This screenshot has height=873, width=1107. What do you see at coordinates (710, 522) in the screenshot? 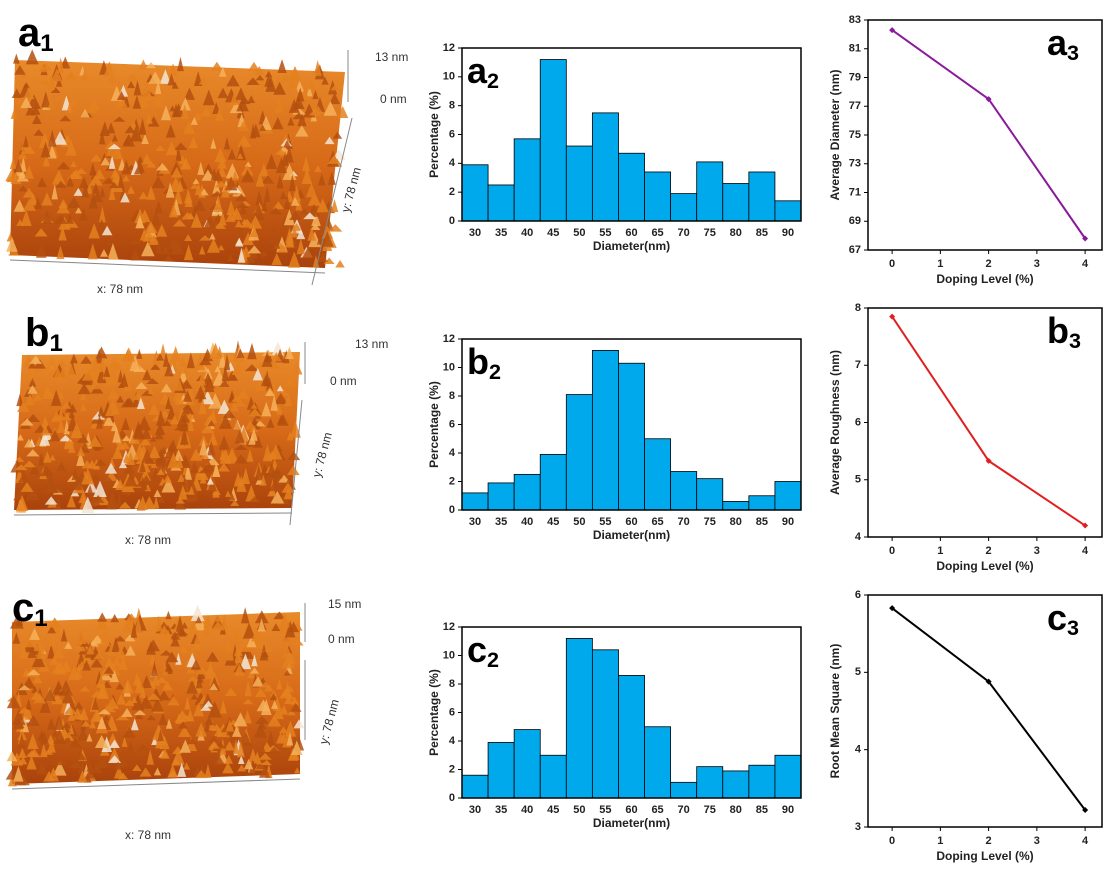
I see `x-tick-label: 75` at bounding box center [710, 522].